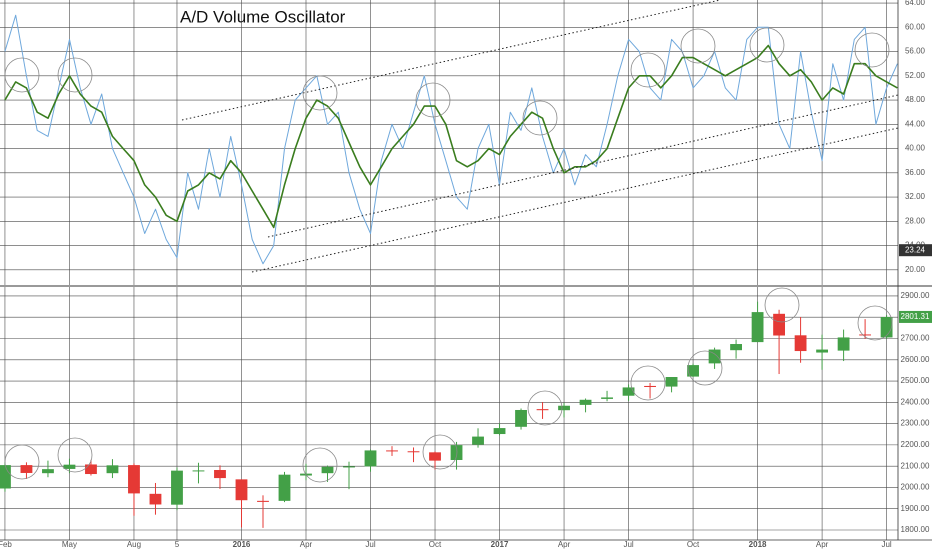 The width and height of the screenshot is (932, 550). I want to click on x-tick-label: Oct, so click(435, 544).